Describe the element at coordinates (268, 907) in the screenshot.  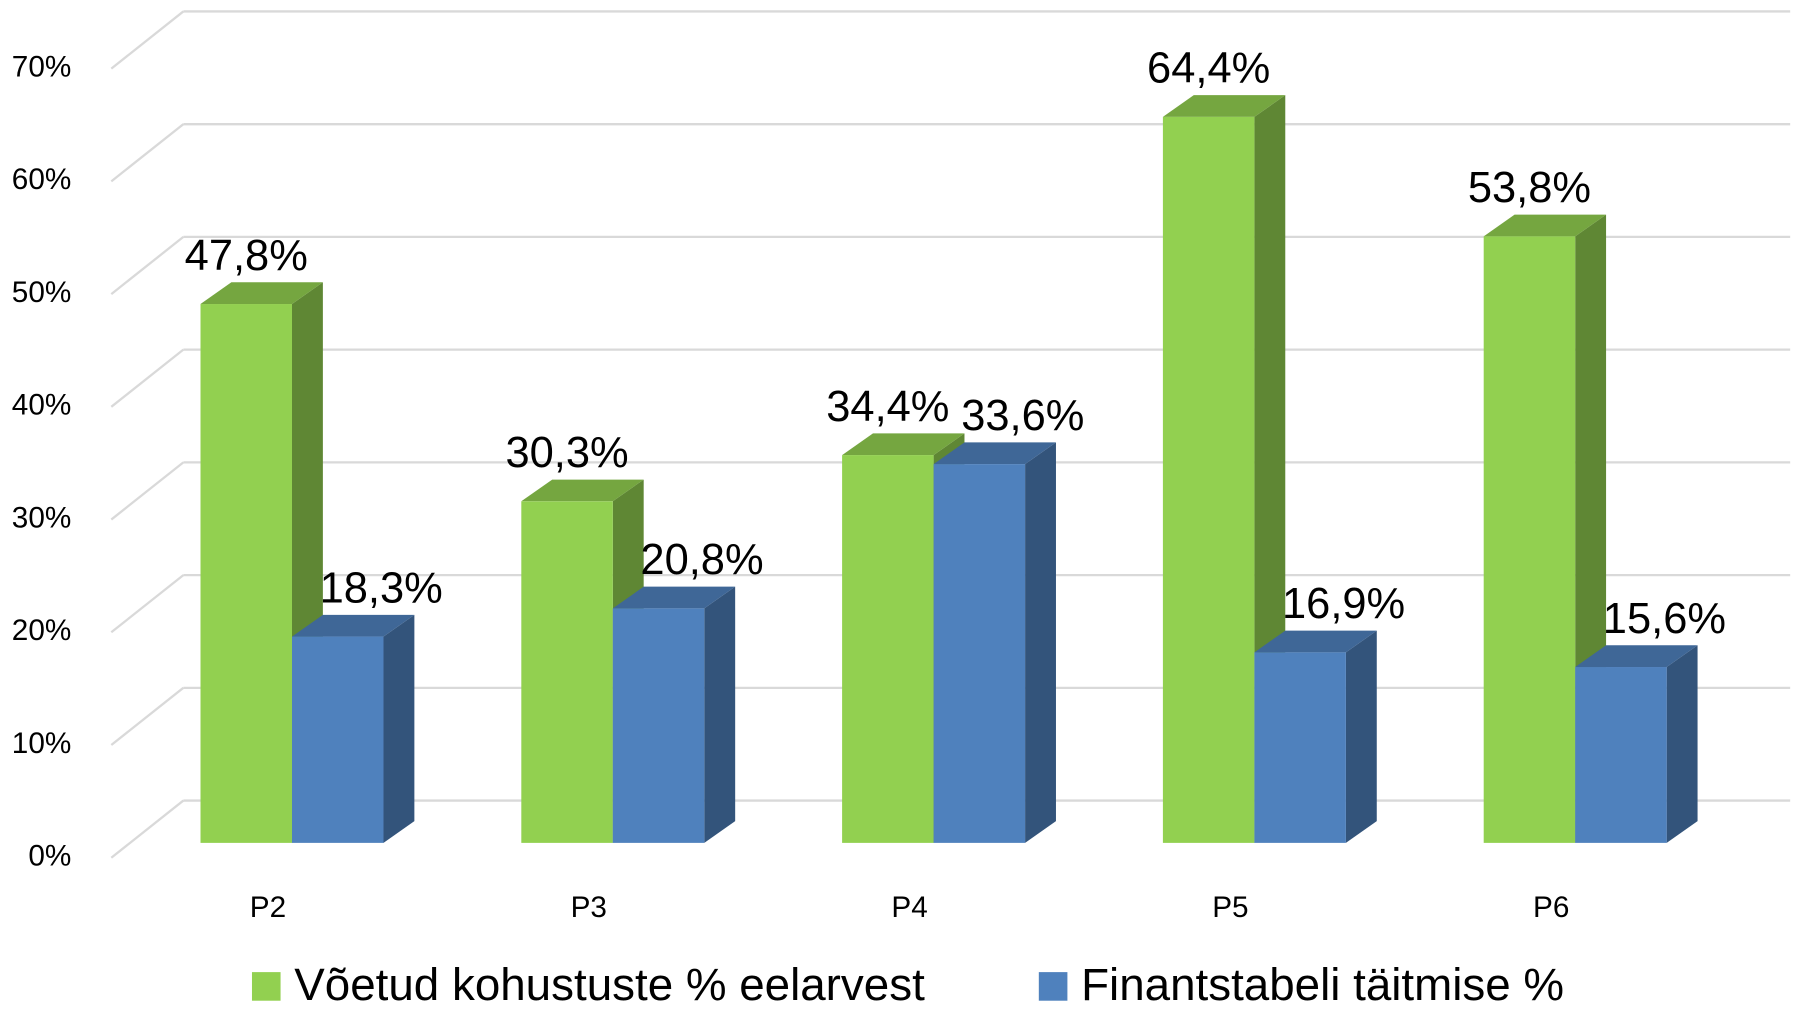
I see `x-tick-label: P2` at that location.